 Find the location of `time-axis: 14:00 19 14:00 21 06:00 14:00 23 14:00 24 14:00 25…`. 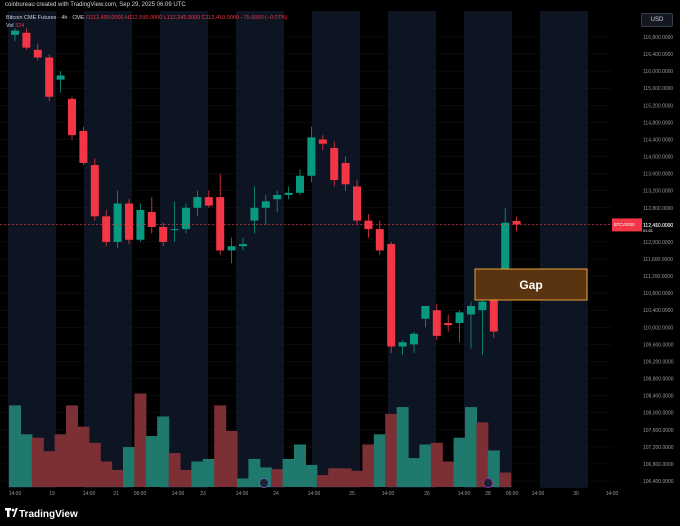

time-axis: 14:00 19 14:00 21 06:00 14:00 23 14:00 24 14:00 25… is located at coordinates (309, 492).